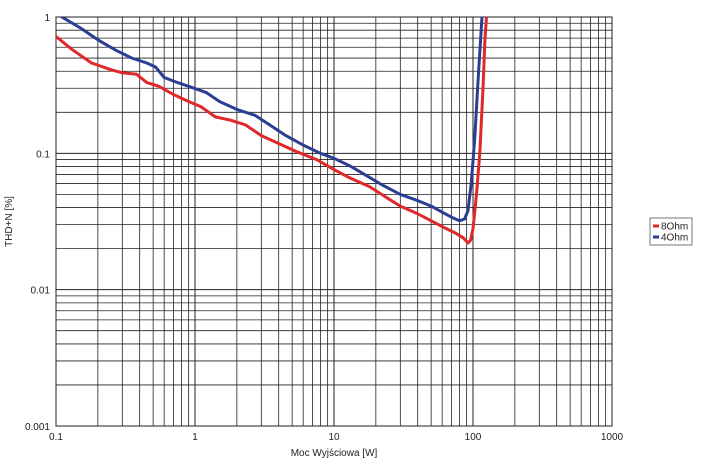 This screenshot has height=463, width=705. I want to click on x-tick-label: 100, so click(473, 437).